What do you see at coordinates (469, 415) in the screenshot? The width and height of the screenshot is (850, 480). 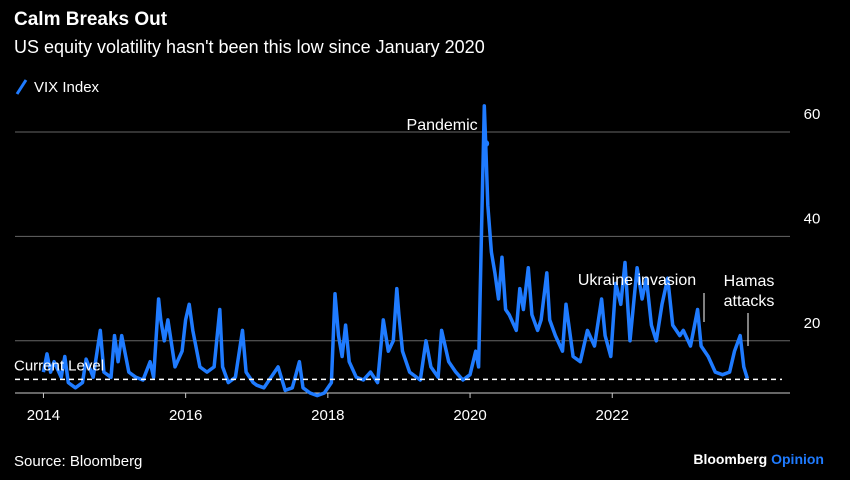 I see `x-tick-label: 2020` at bounding box center [469, 415].